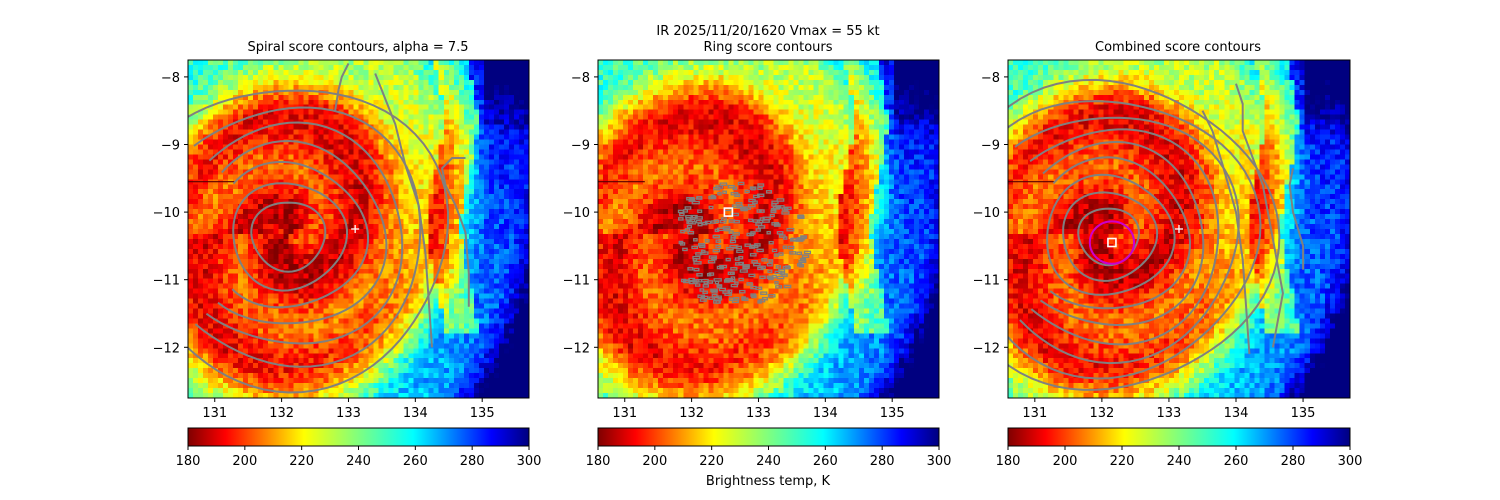 This screenshot has width=1500, height=500. I want to click on x-axis-spiral: 131 132 133 134 135, so click(348, 409).